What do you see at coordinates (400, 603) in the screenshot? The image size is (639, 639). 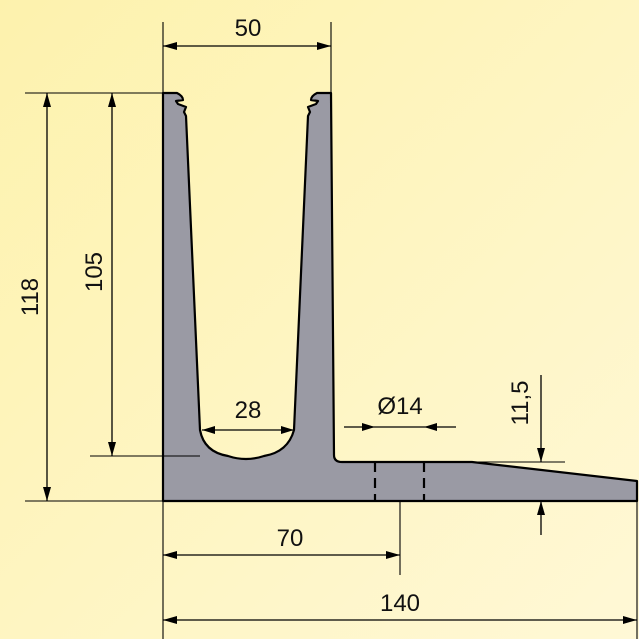 I see `dim-total-width-label: 140` at bounding box center [400, 603].